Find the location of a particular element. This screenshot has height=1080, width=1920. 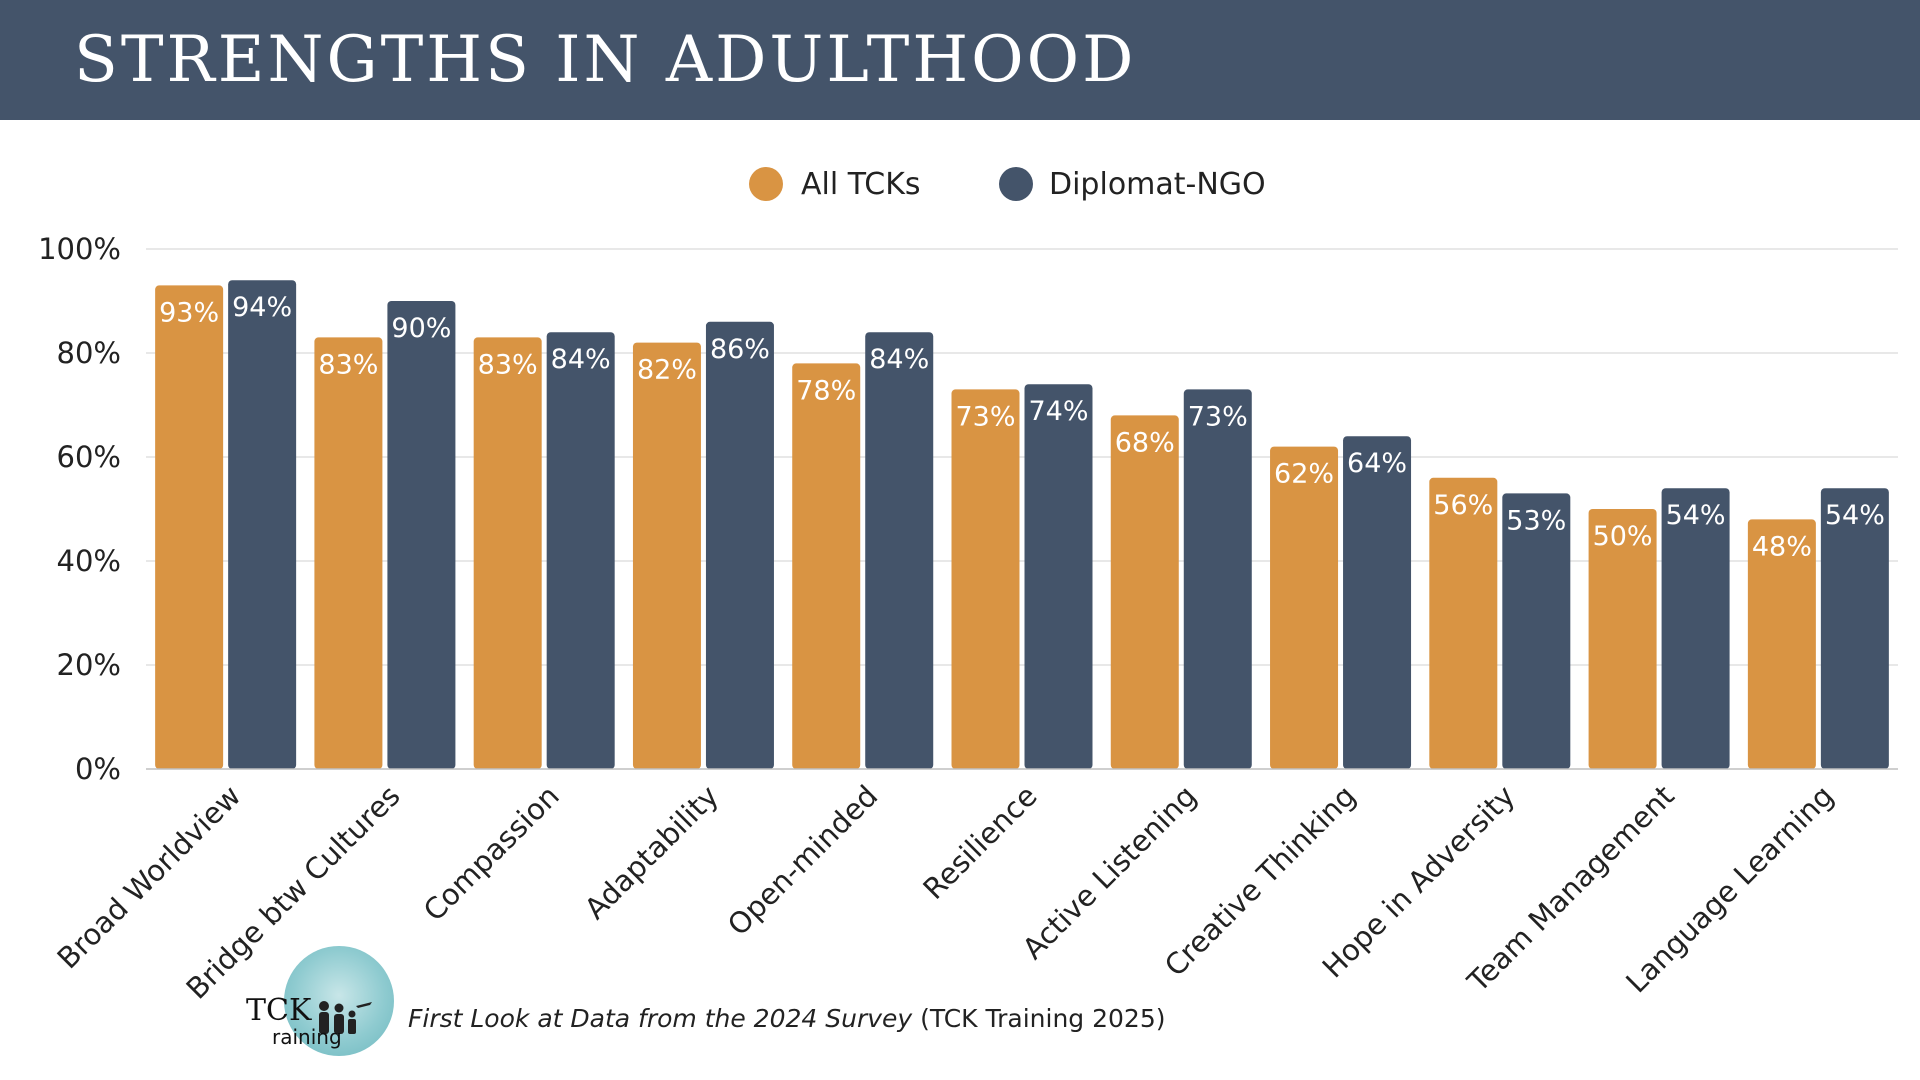

data-label: 82% is located at coordinates (667, 370).